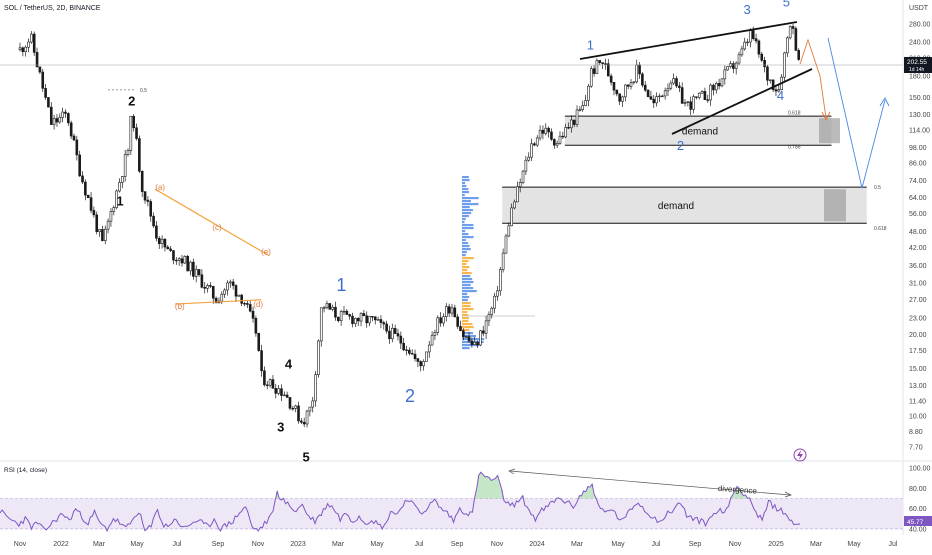 The height and width of the screenshot is (555, 932). Describe the element at coordinates (306, 457) in the screenshot. I see `wave-label: 5` at that location.